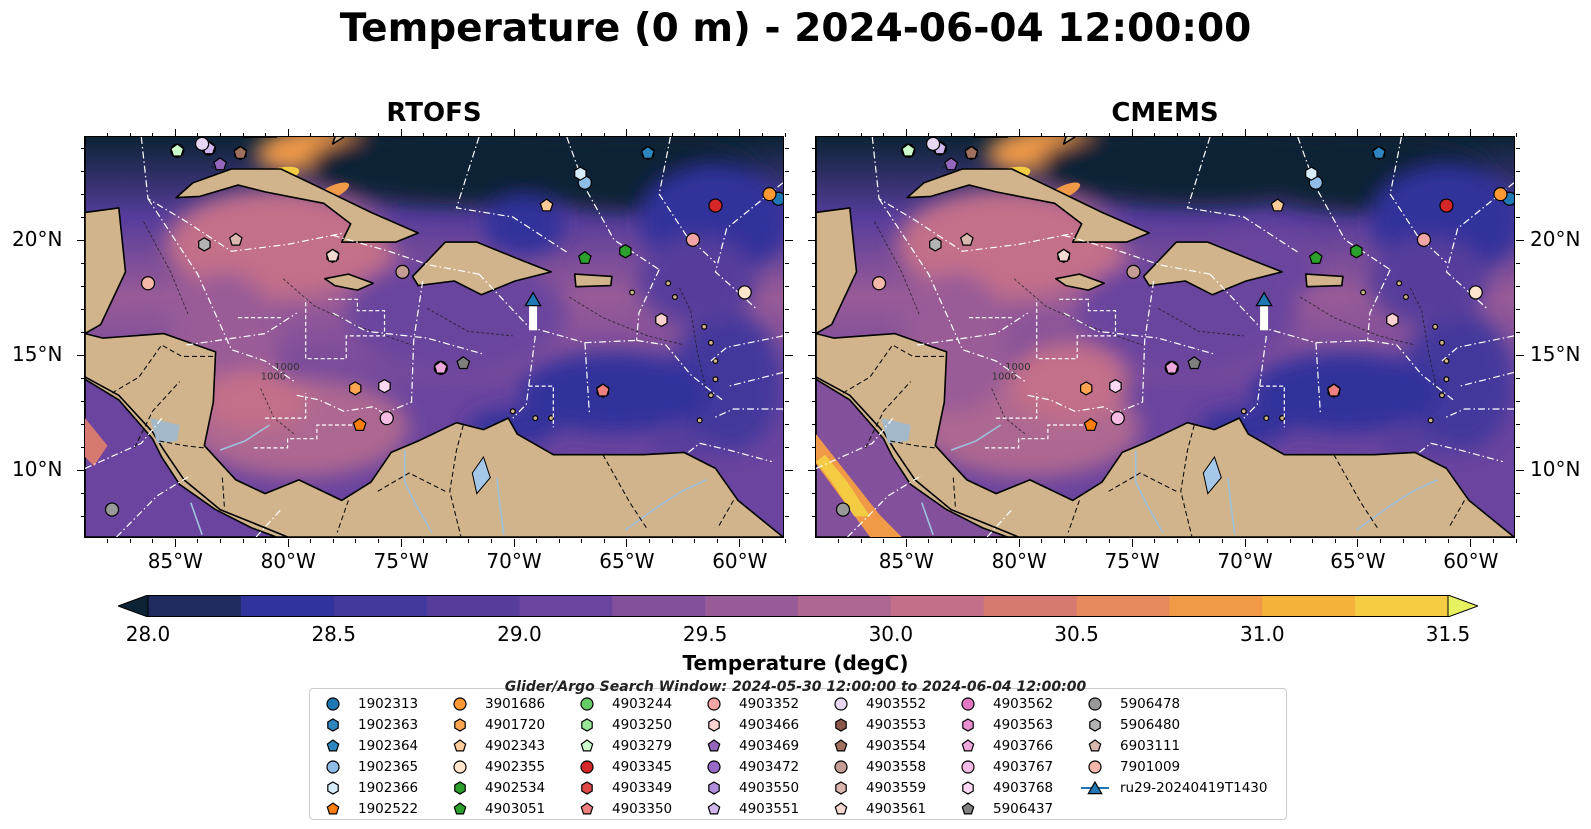  Describe the element at coordinates (133, 606) in the screenshot. I see `colorbar-extend-min` at that location.